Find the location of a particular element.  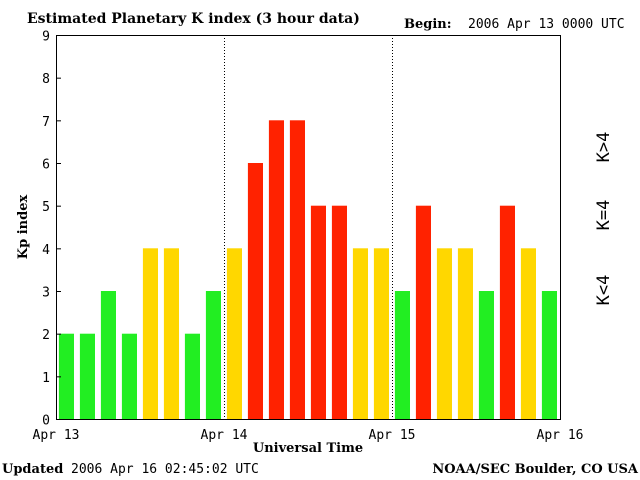

y-tick-label: 5 is located at coordinates (46, 207).